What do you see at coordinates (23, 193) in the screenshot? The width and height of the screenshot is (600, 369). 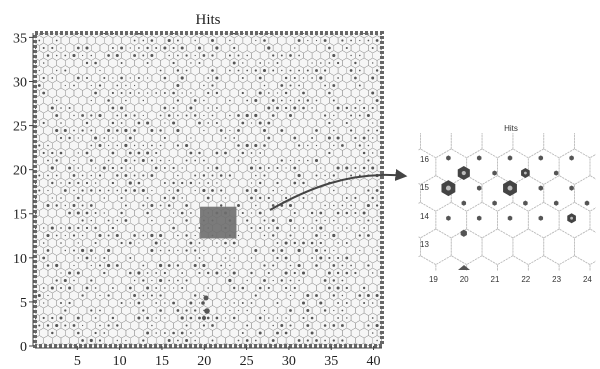 I see `y-axis-ticks: 0 5 10 15 20 25 30 35` at bounding box center [23, 193].